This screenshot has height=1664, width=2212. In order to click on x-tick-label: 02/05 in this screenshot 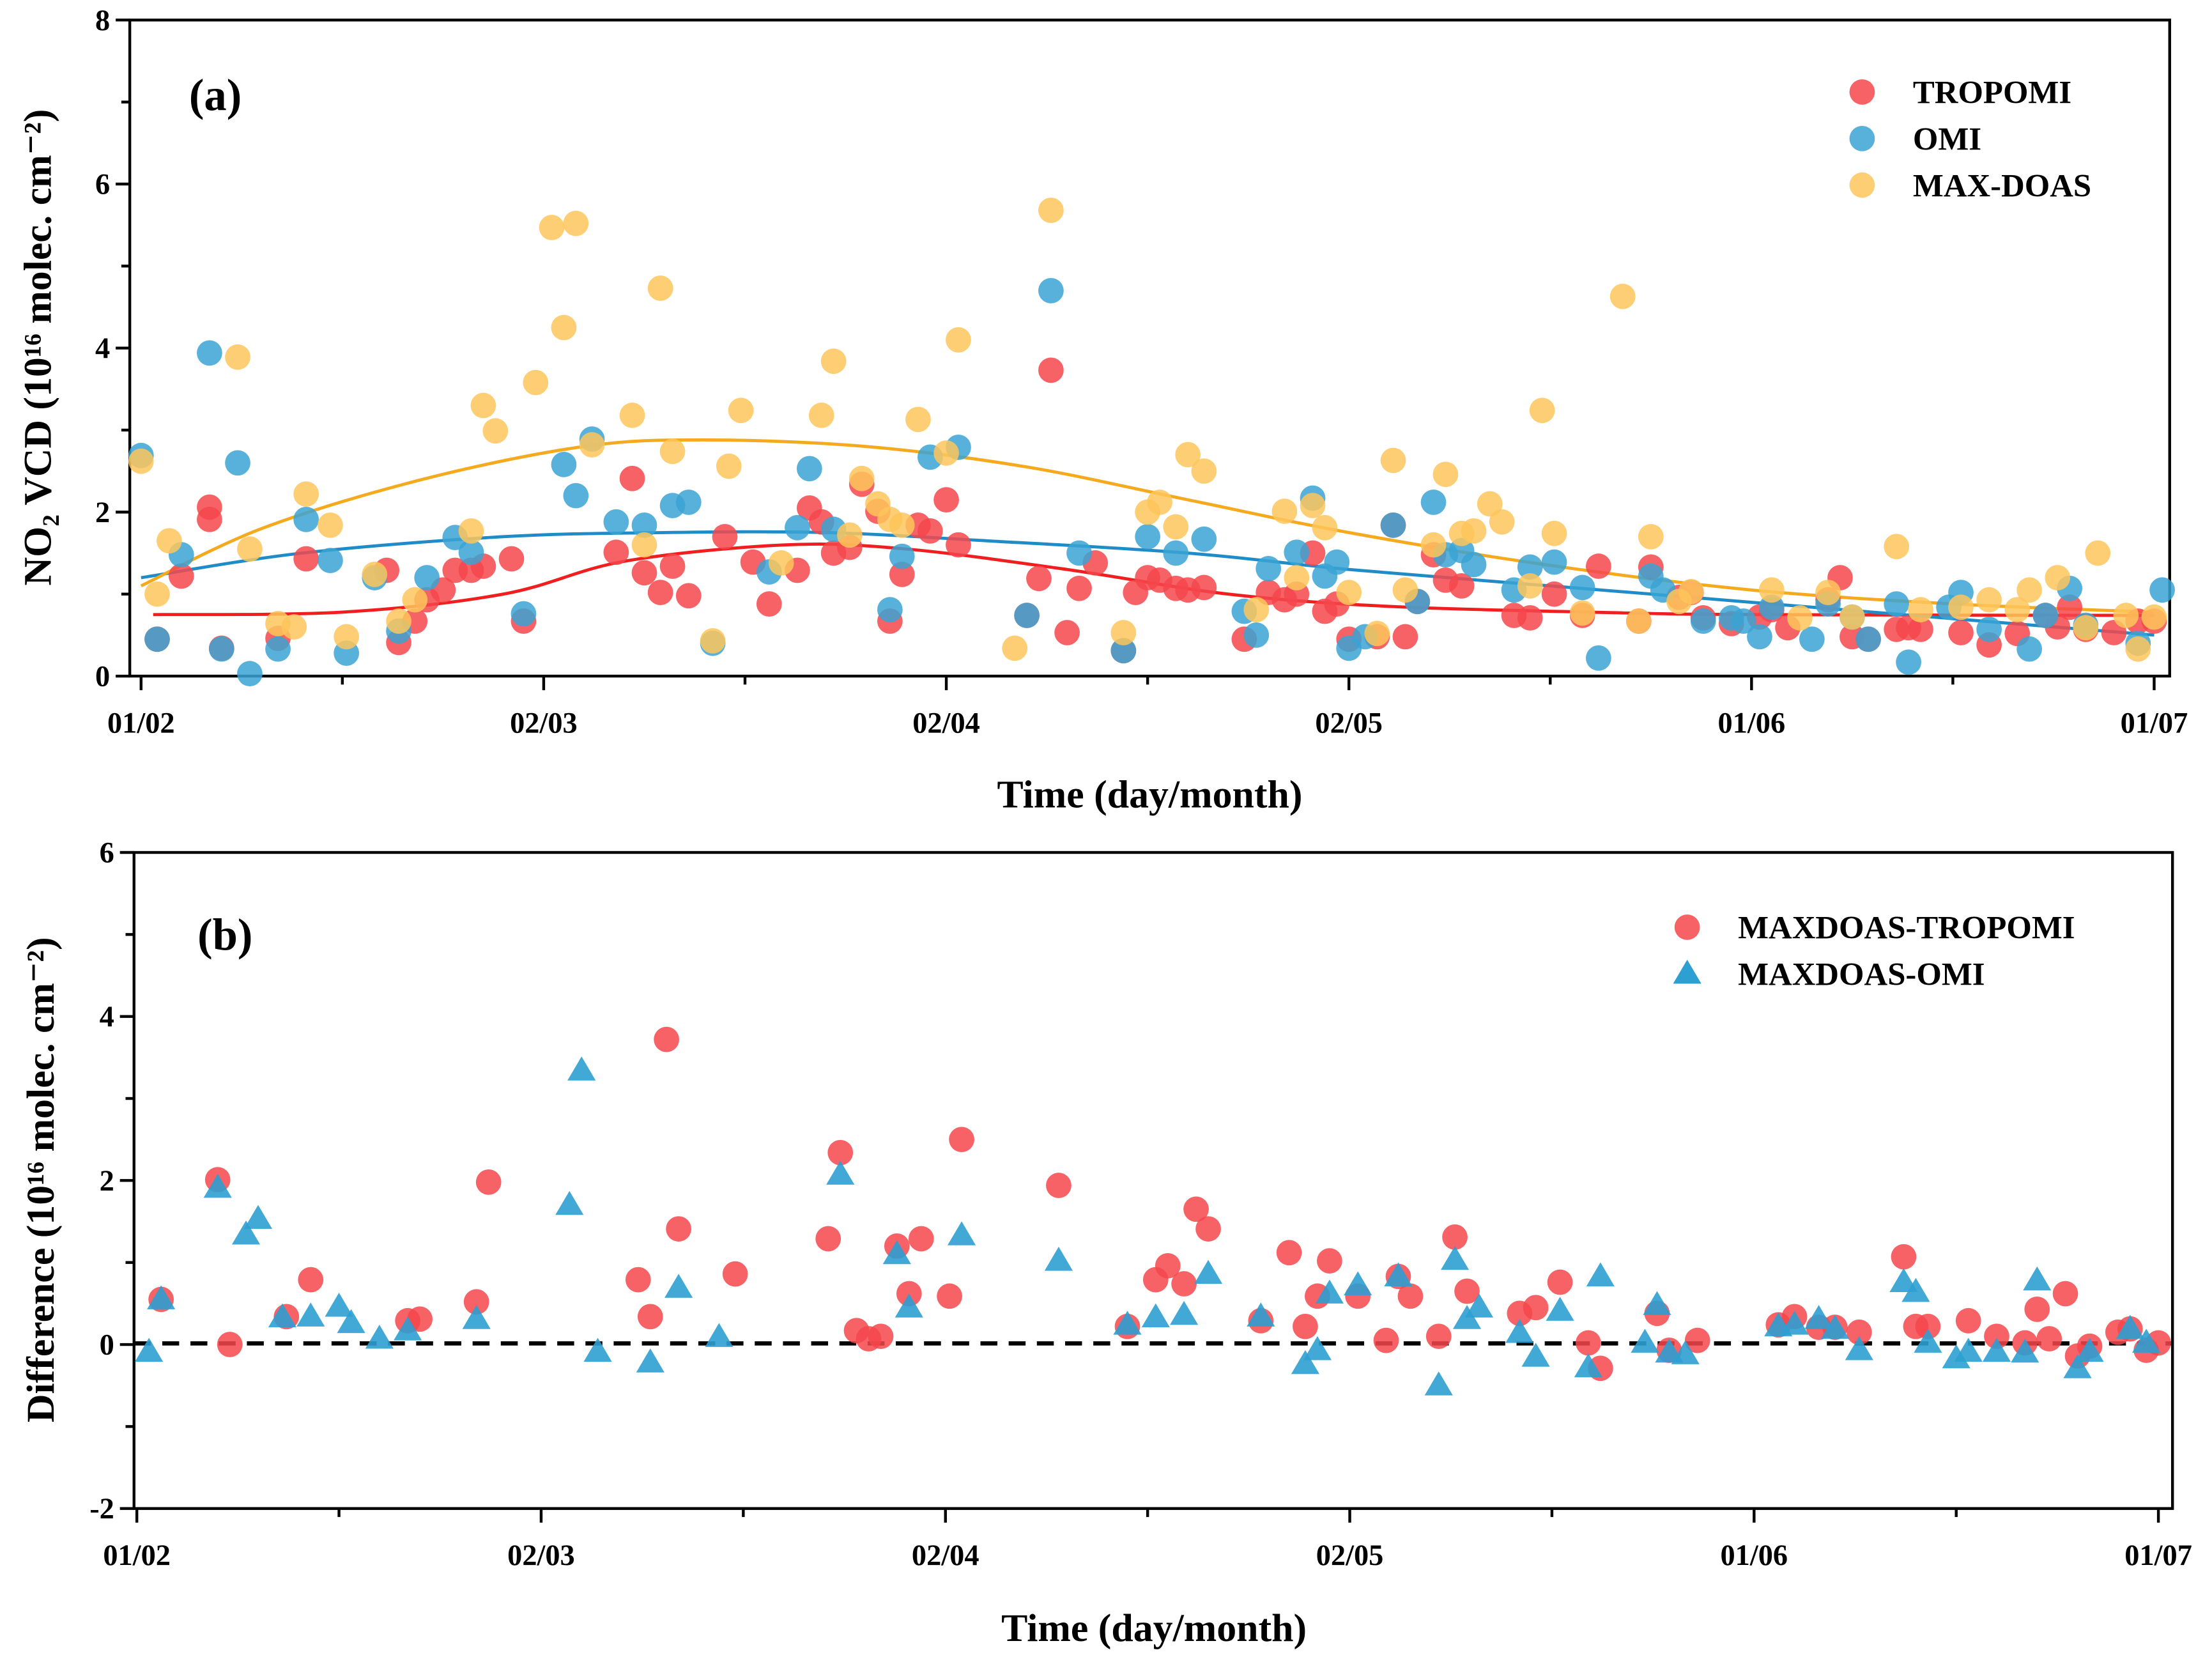, I will do `click(1350, 1556)`.